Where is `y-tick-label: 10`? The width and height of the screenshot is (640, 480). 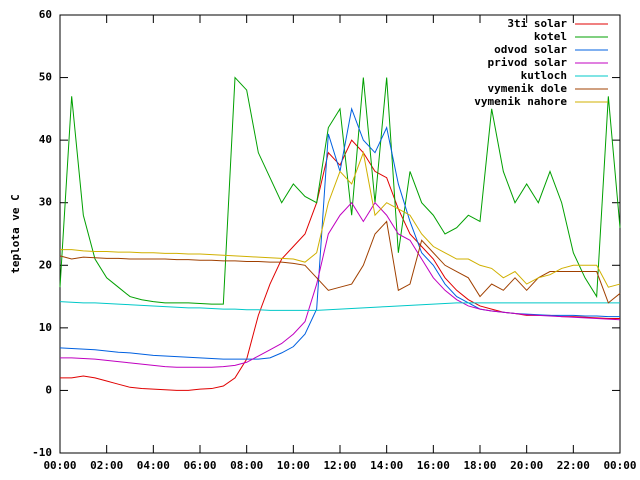
y-tick-label: 10 is located at coordinates (45, 327).